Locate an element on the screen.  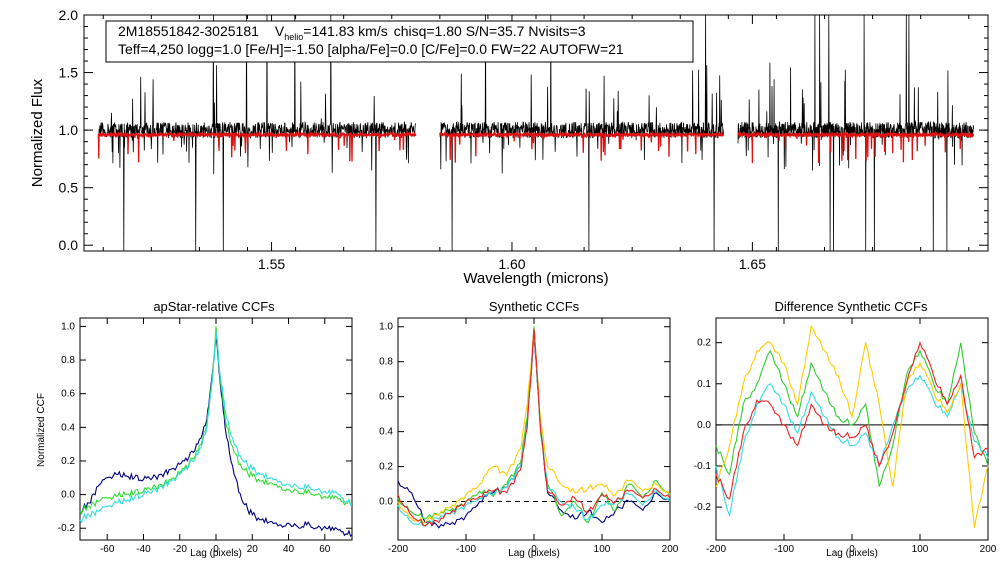
difference-ccf-visit5-line is located at coordinates (852, 420).